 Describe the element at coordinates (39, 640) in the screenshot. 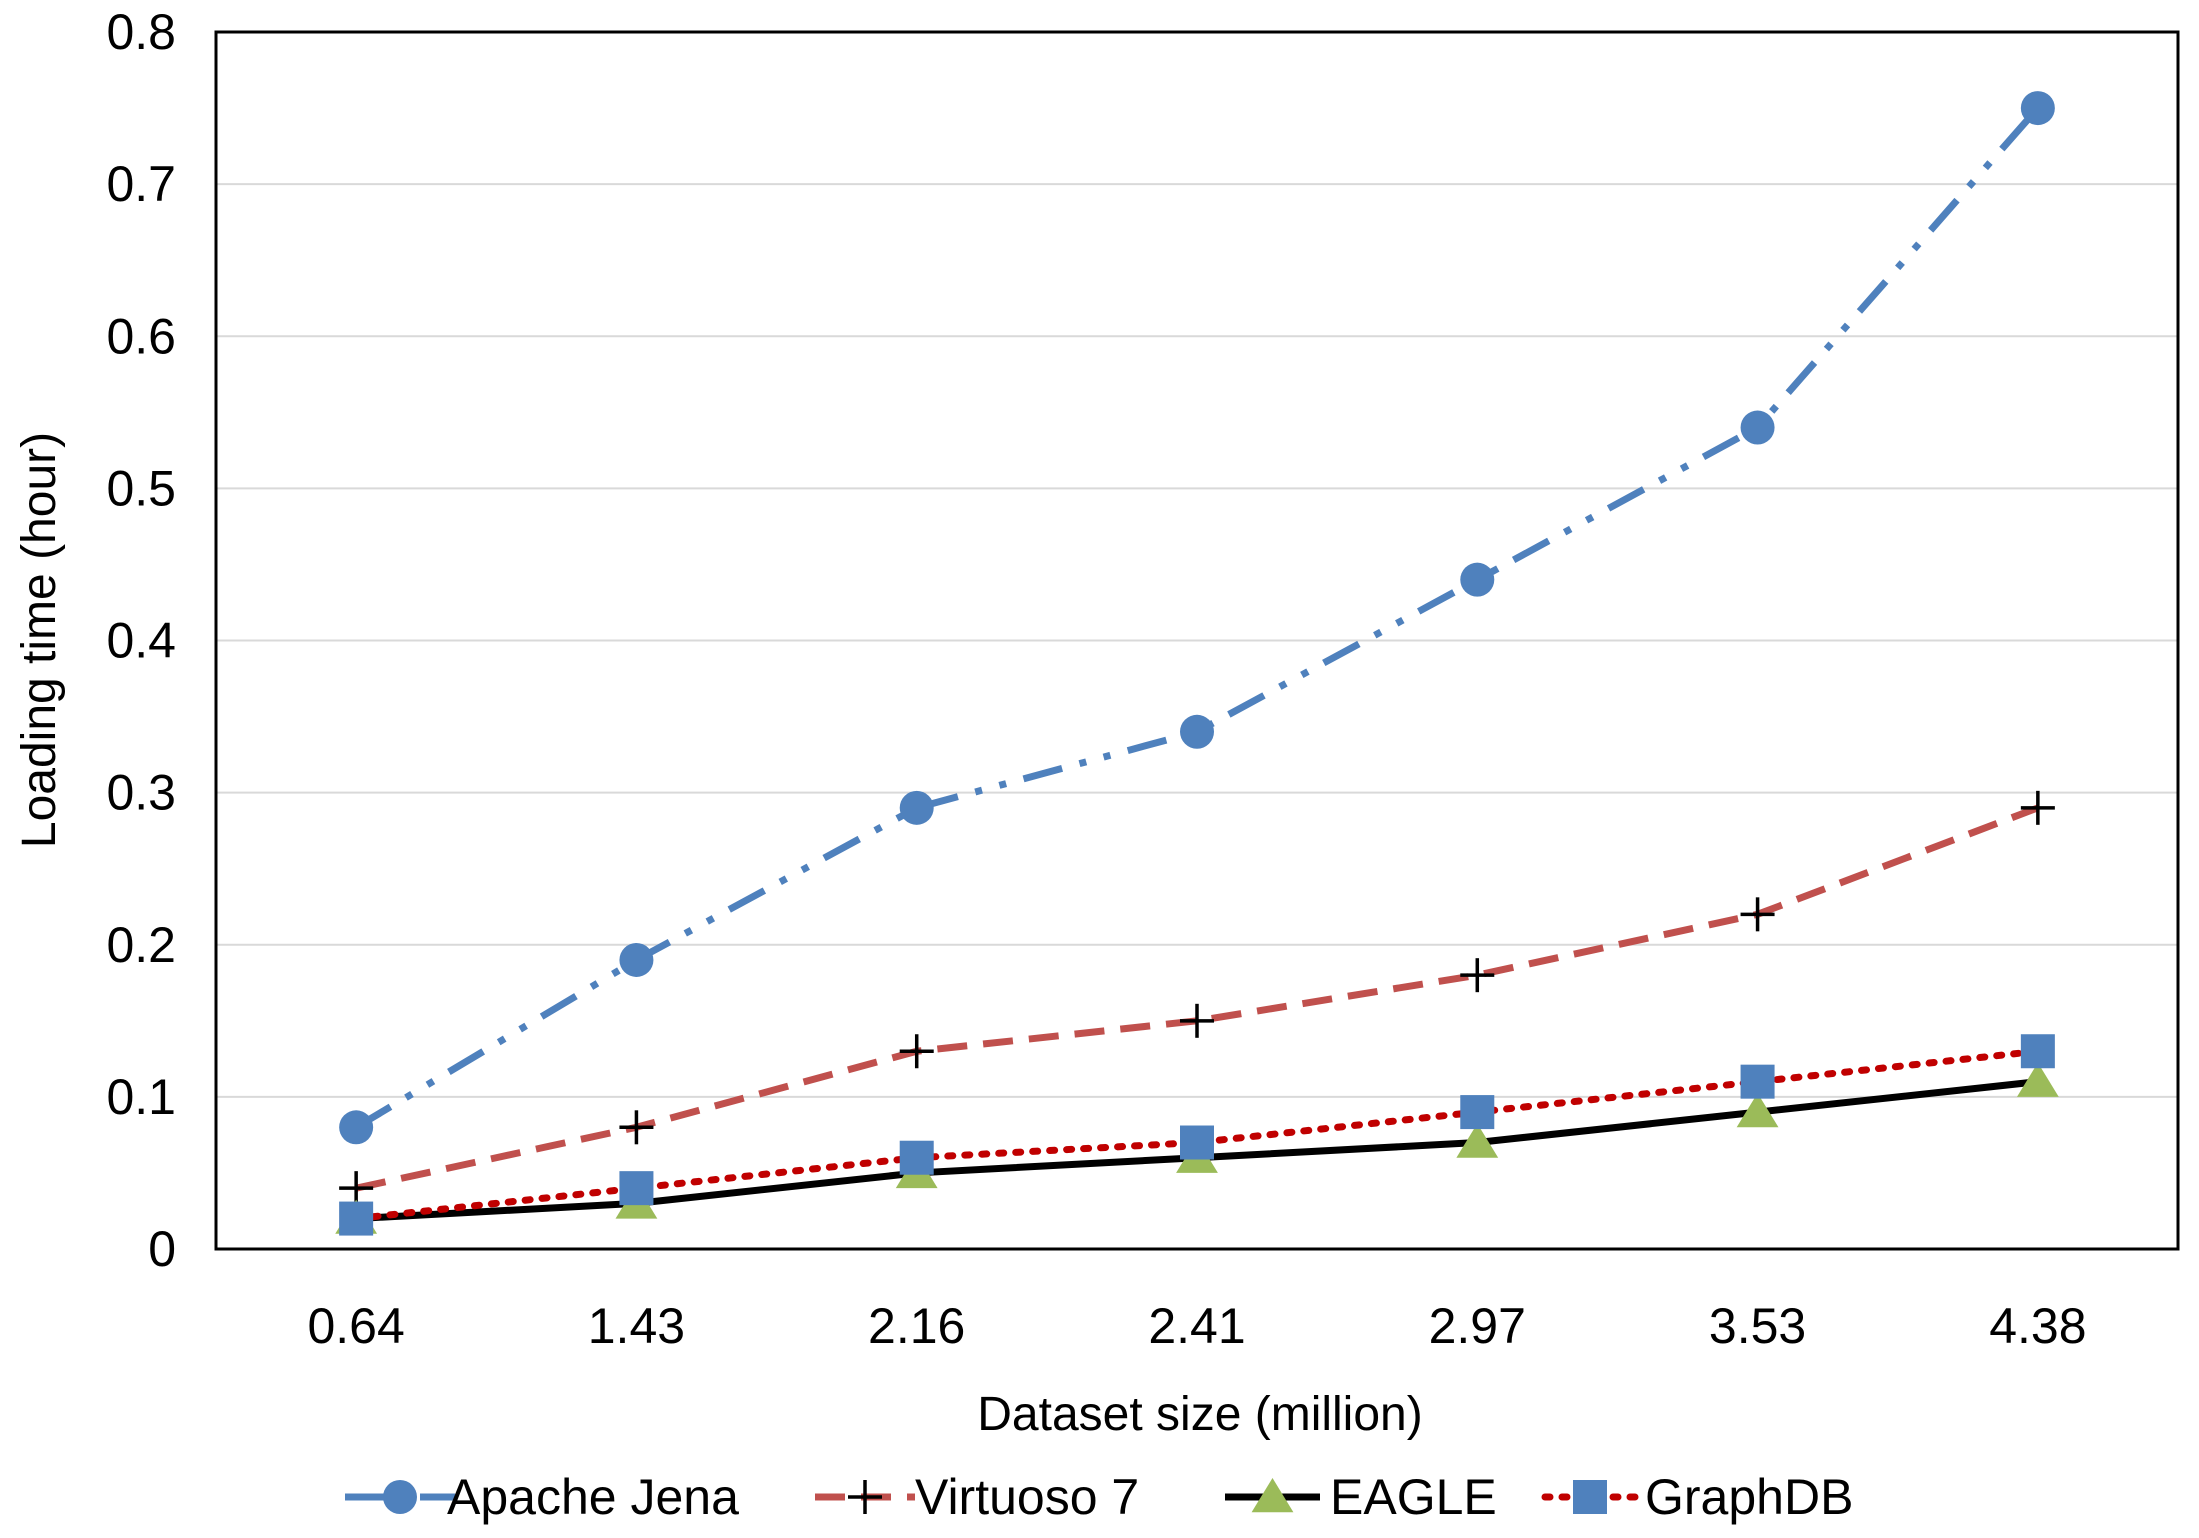

I see `y-axis-title: Loading time (hour)` at that location.